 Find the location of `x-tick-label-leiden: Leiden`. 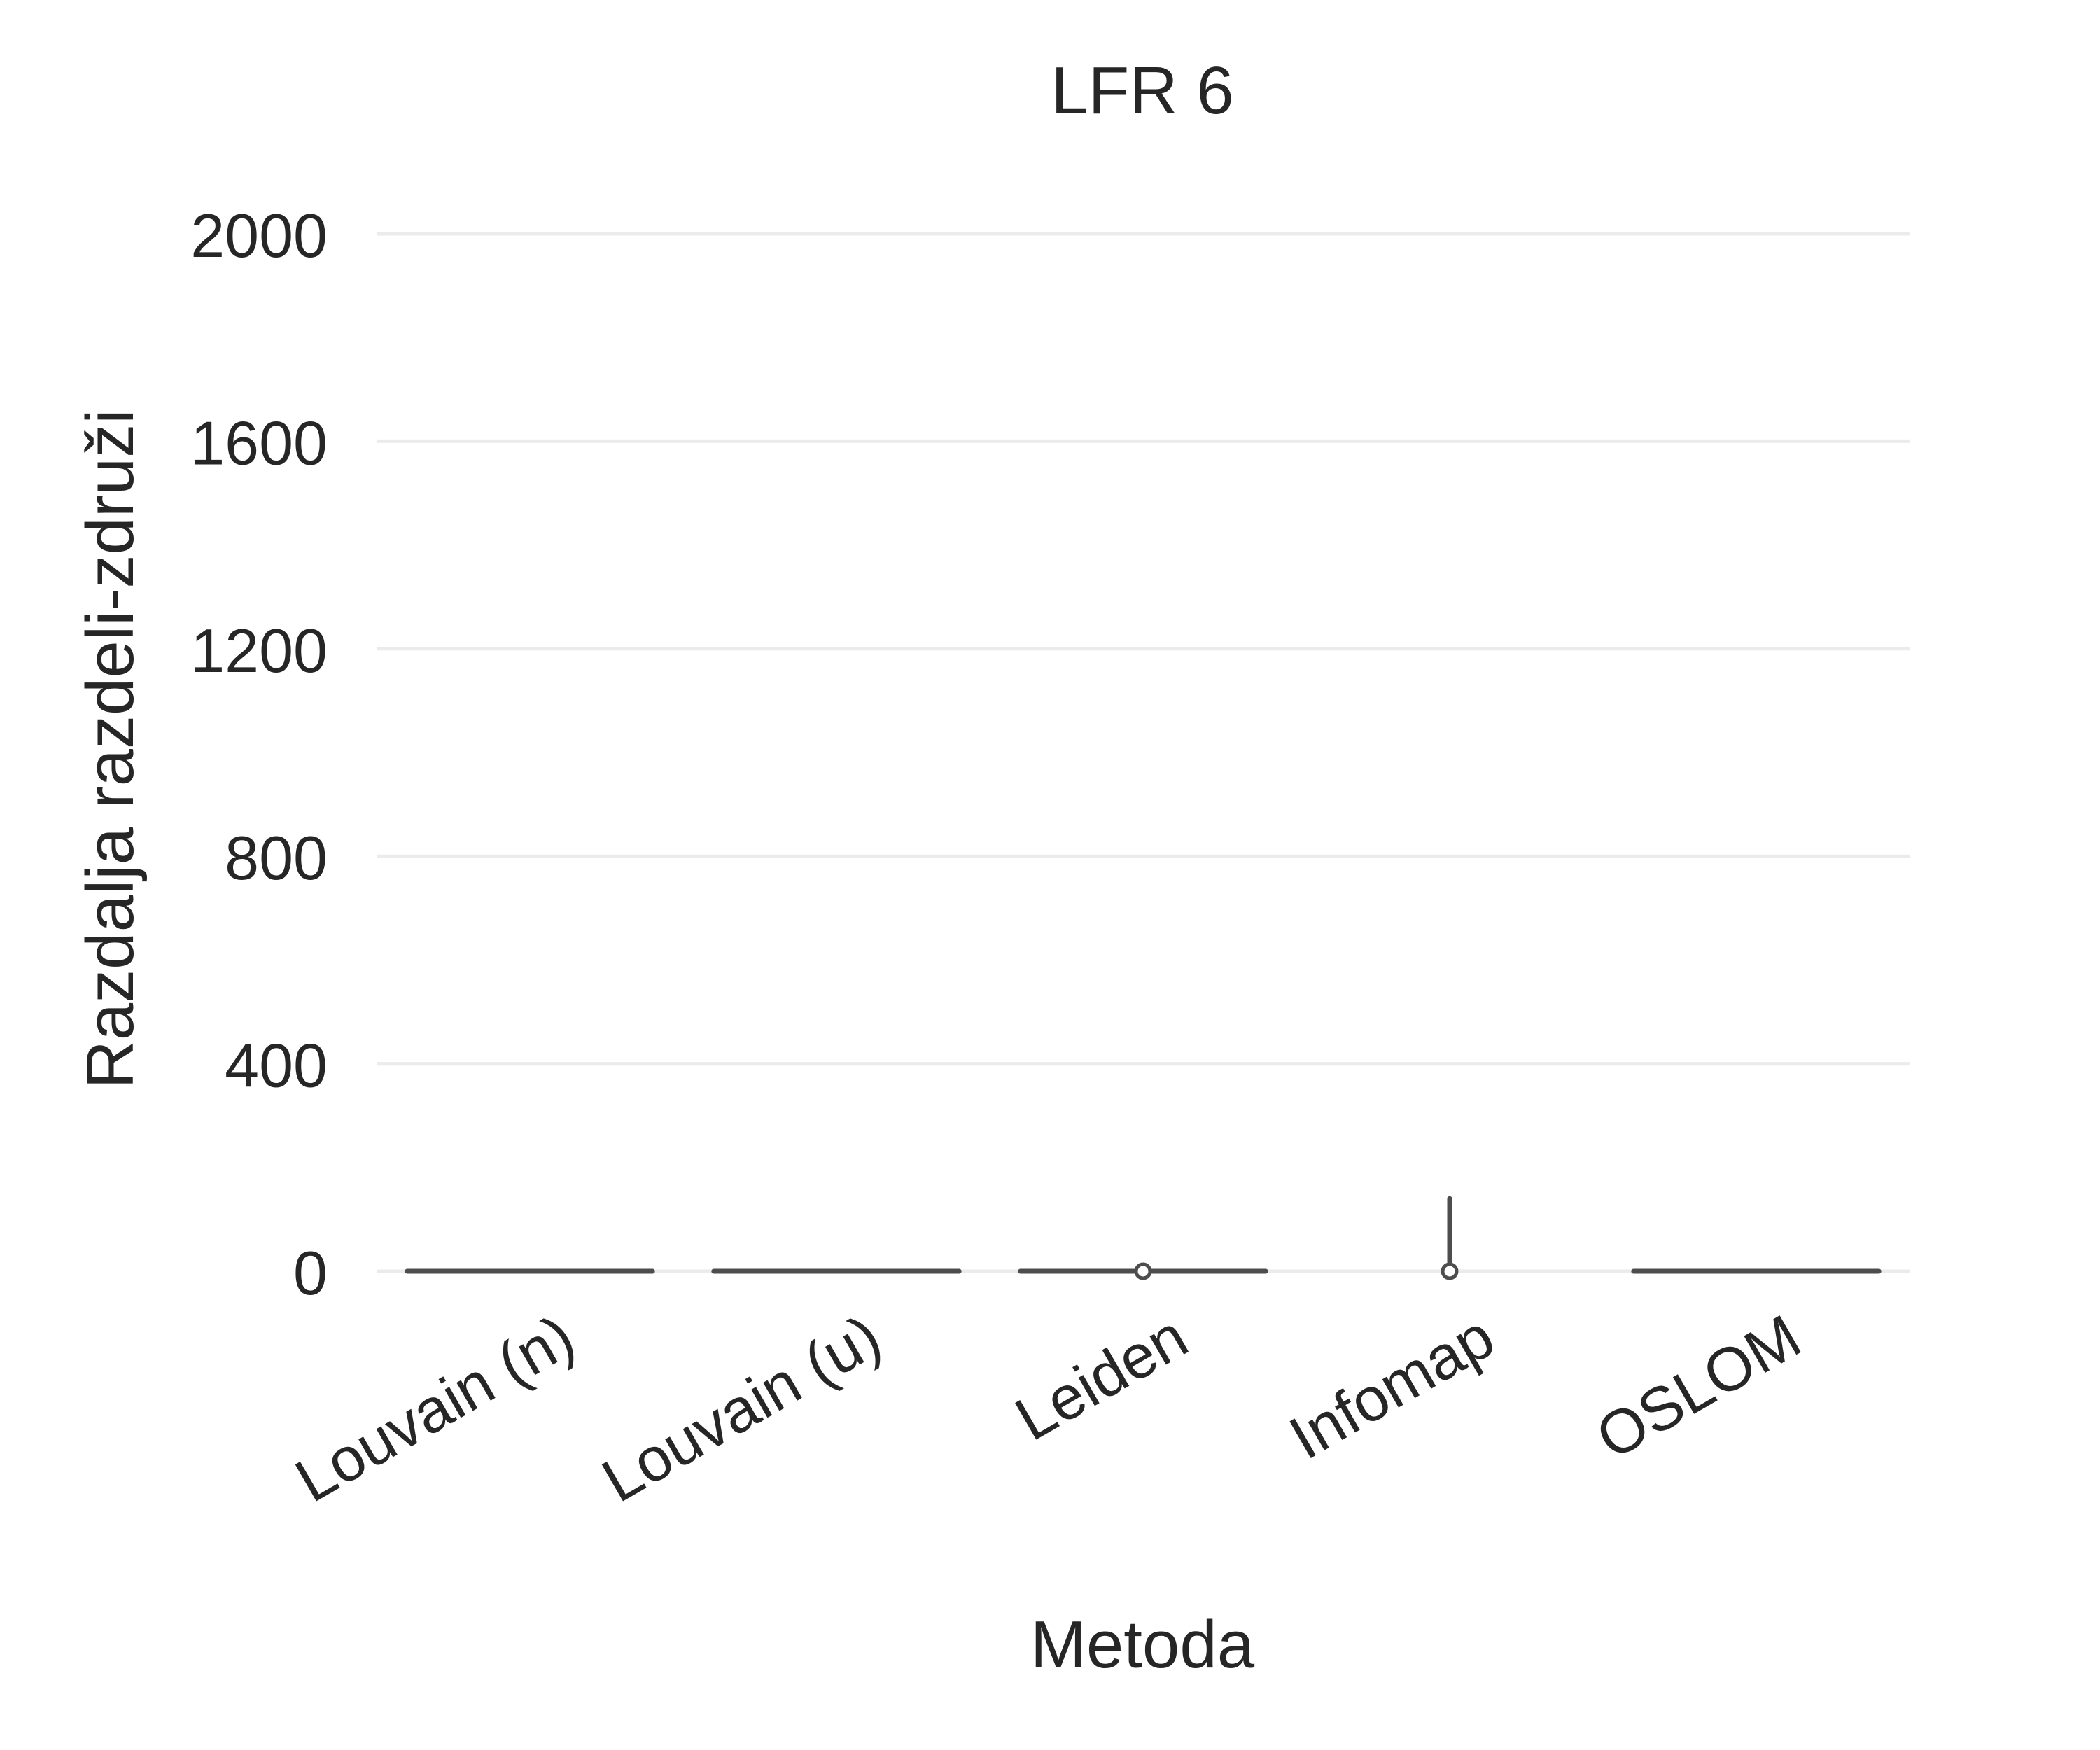

x-tick-label-leiden: Leiden is located at coordinates (1101, 1377).